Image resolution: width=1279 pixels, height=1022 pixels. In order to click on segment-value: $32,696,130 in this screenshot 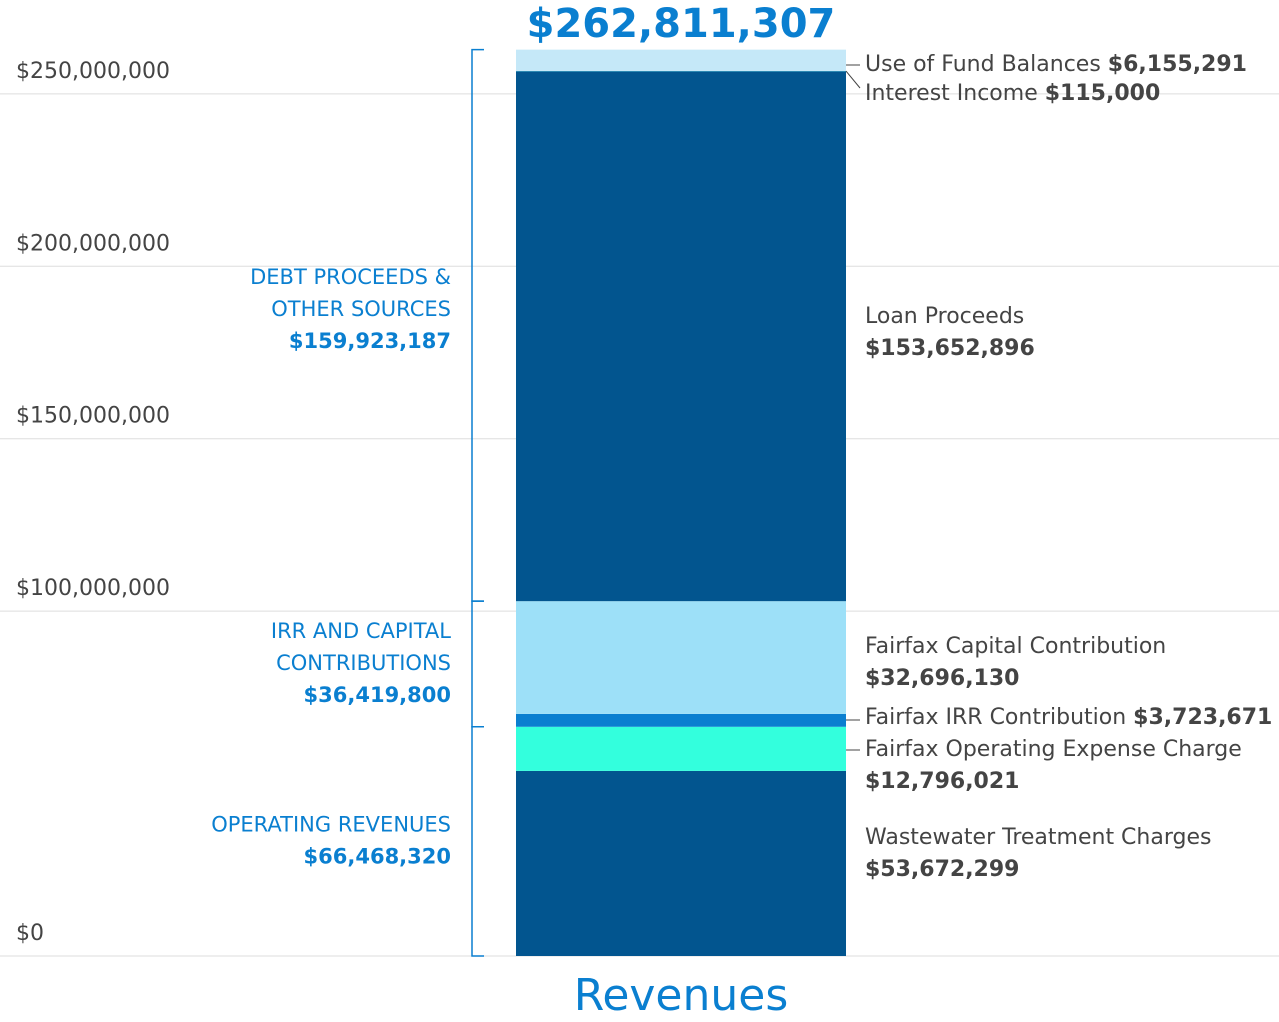, I will do `click(942, 678)`.